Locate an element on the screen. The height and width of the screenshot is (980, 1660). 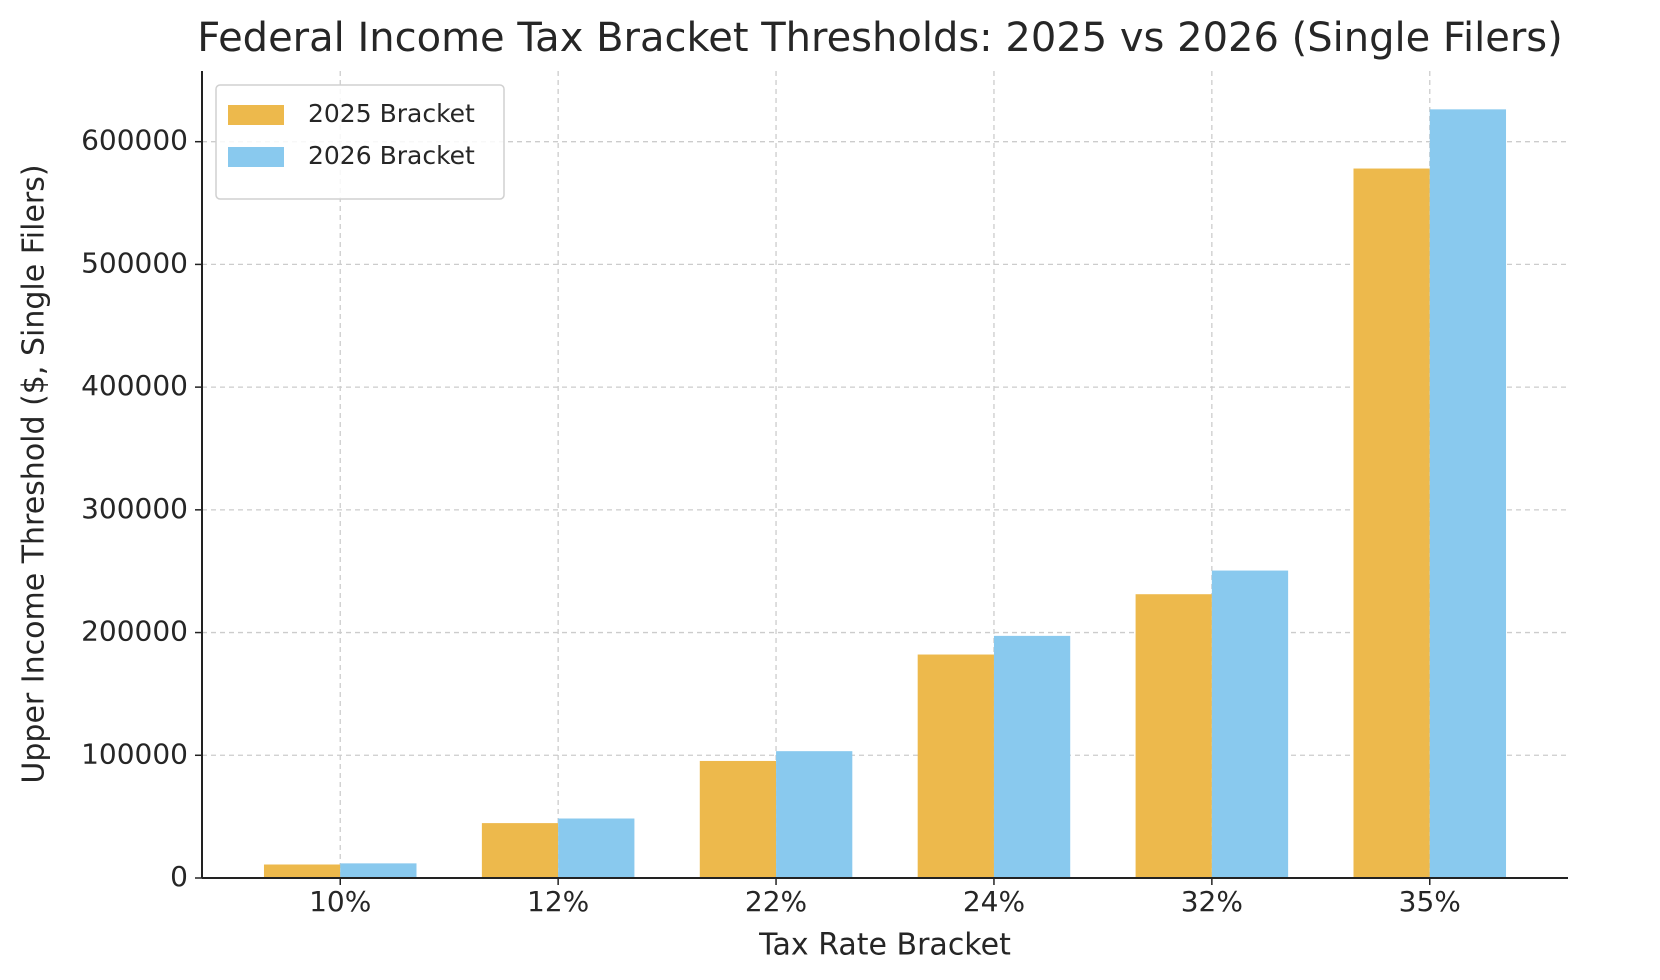
x-tick-label: 24% is located at coordinates (994, 901).